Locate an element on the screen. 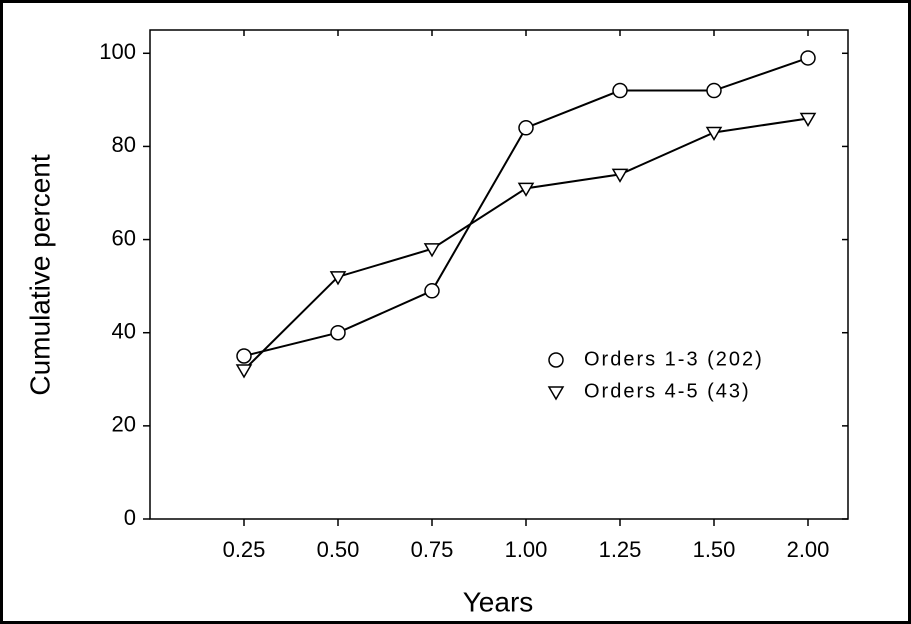  y-tick-label: 60 is located at coordinates (124, 237).